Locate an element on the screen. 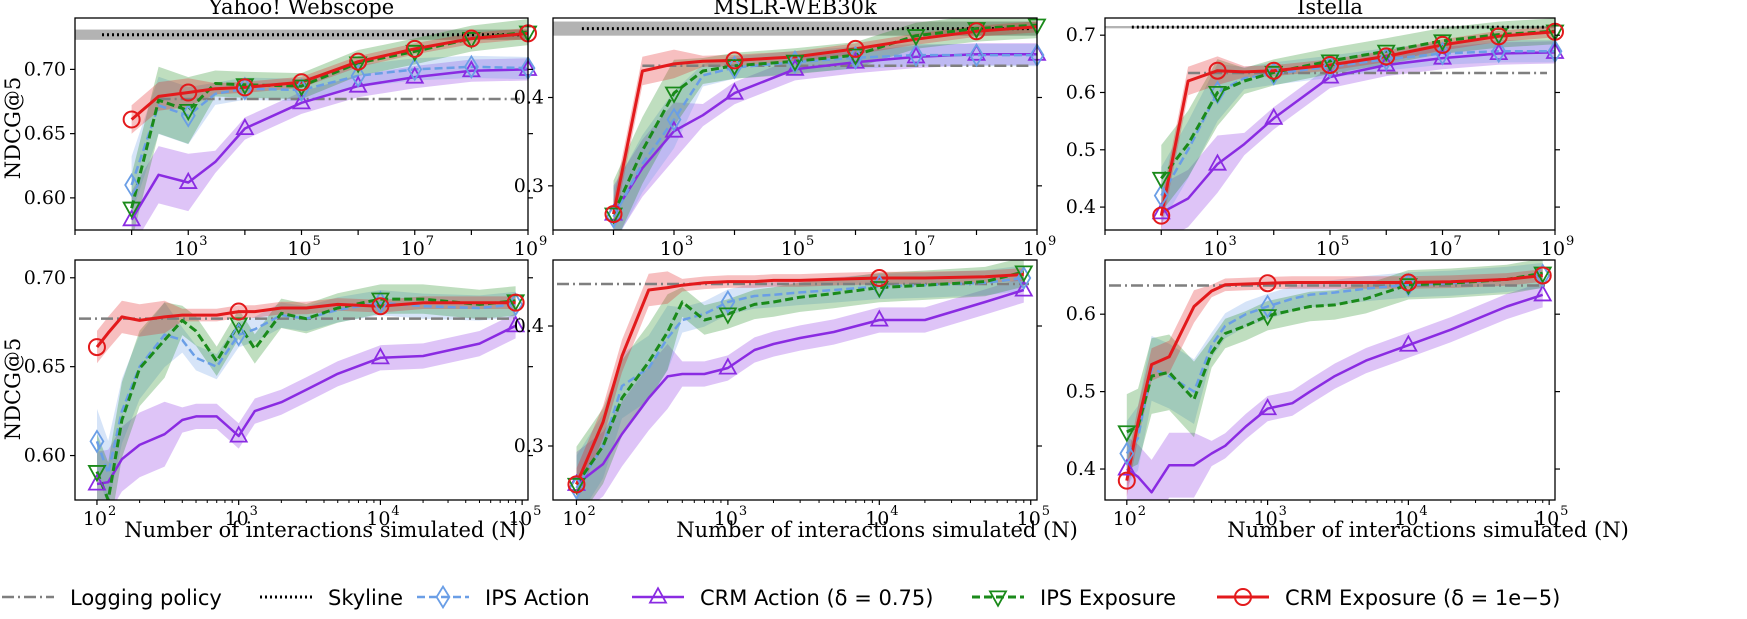  y-tick-label: 0.60 is located at coordinates (45, 456).